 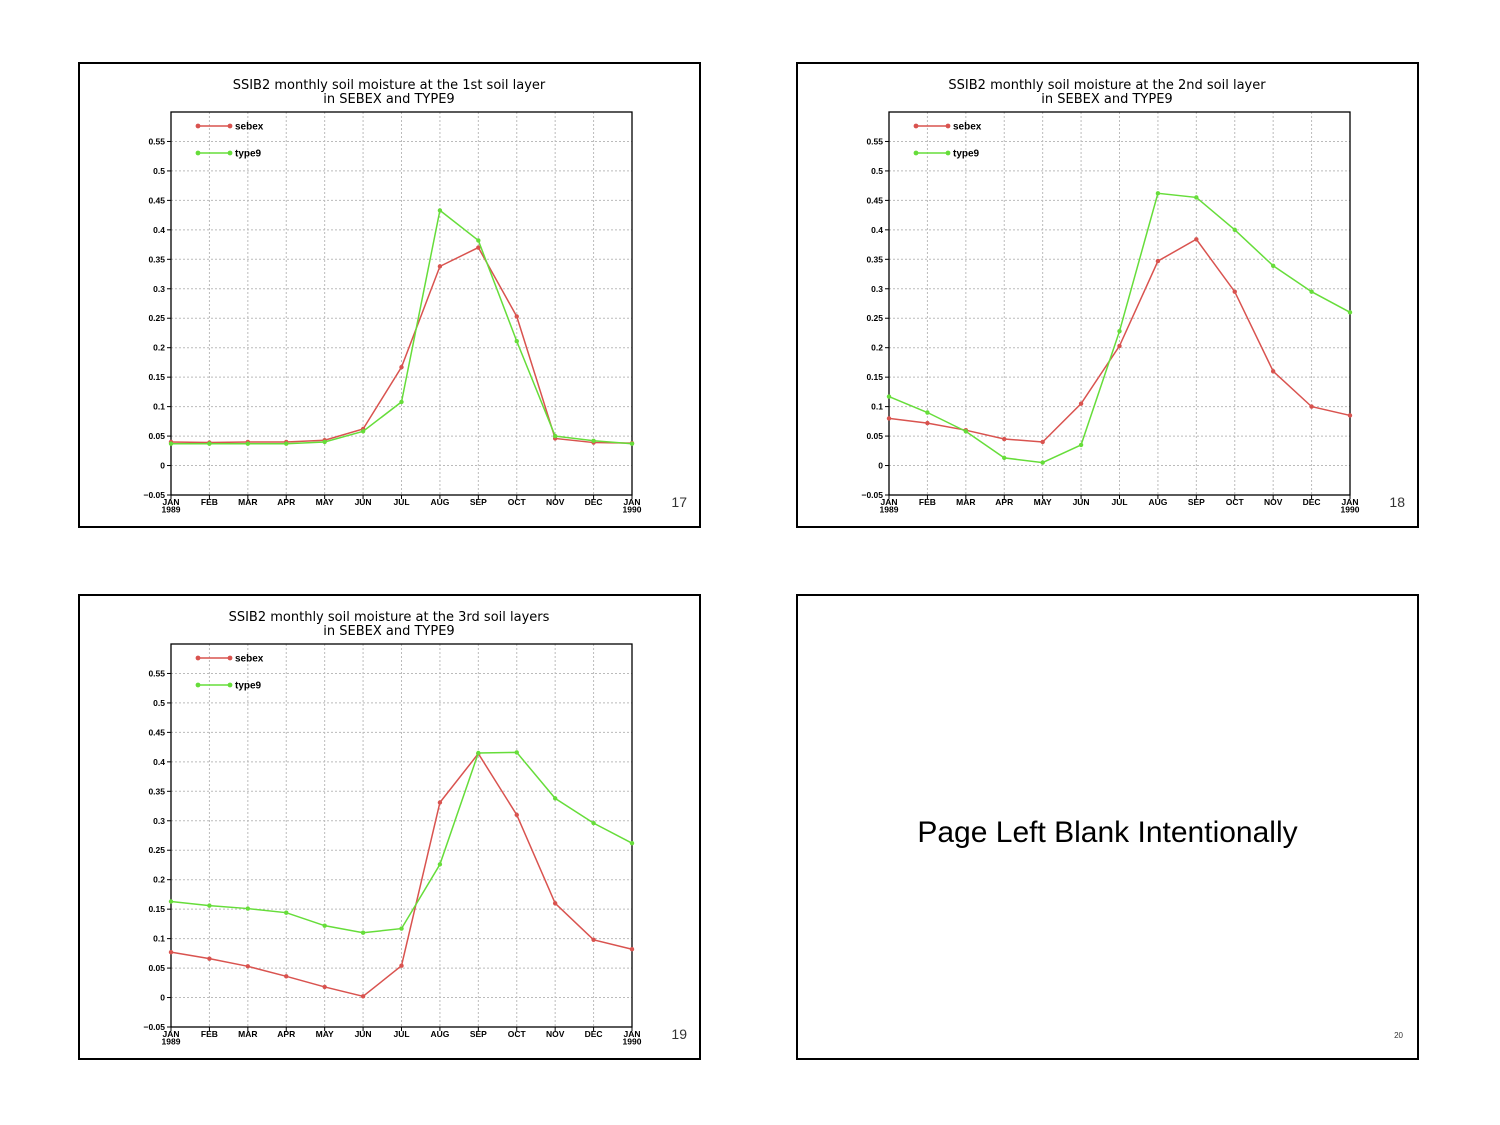 What do you see at coordinates (679, 1034) in the screenshot?
I see `page-number: 19` at bounding box center [679, 1034].